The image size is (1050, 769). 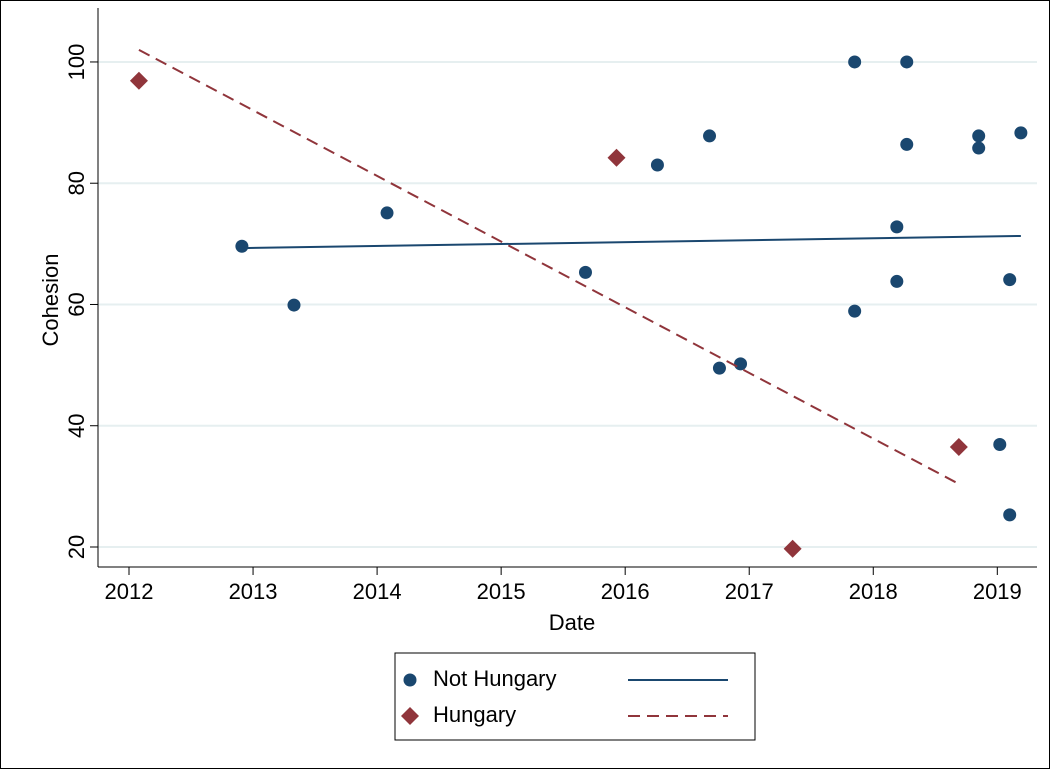 What do you see at coordinates (997, 591) in the screenshot?
I see `x-tick-label: 2019` at bounding box center [997, 591].